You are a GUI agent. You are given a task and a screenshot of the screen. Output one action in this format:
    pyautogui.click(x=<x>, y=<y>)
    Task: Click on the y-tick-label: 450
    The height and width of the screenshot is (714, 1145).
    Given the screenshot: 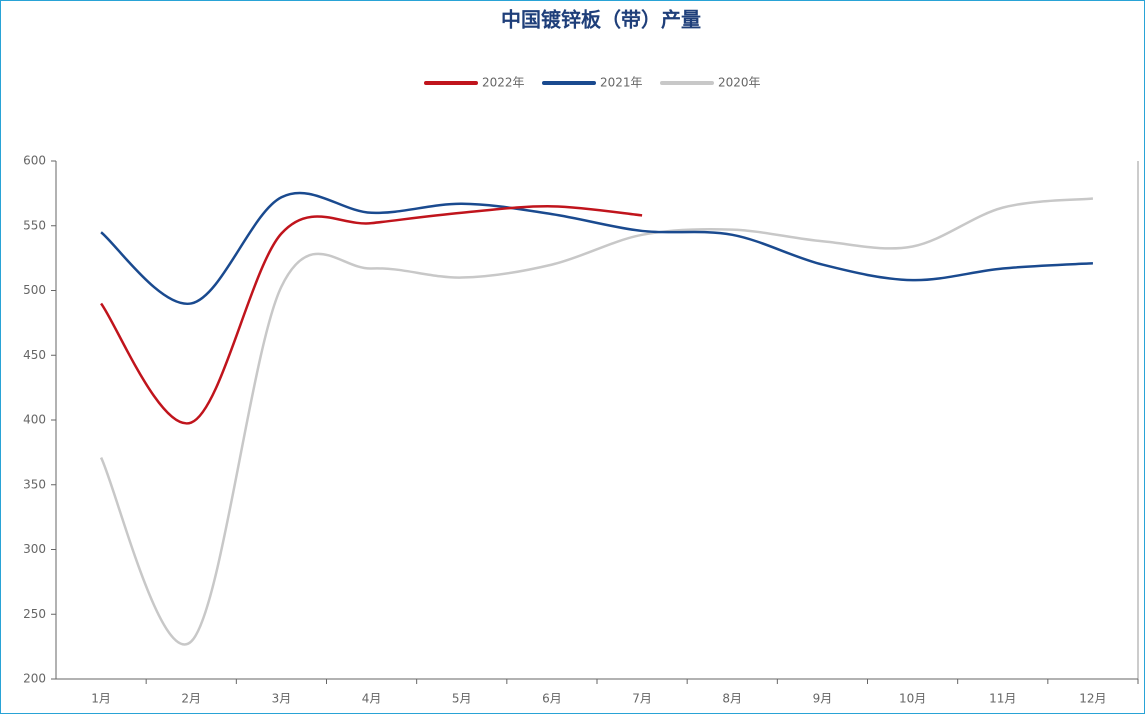 What is the action you would take?
    pyautogui.click(x=34, y=355)
    